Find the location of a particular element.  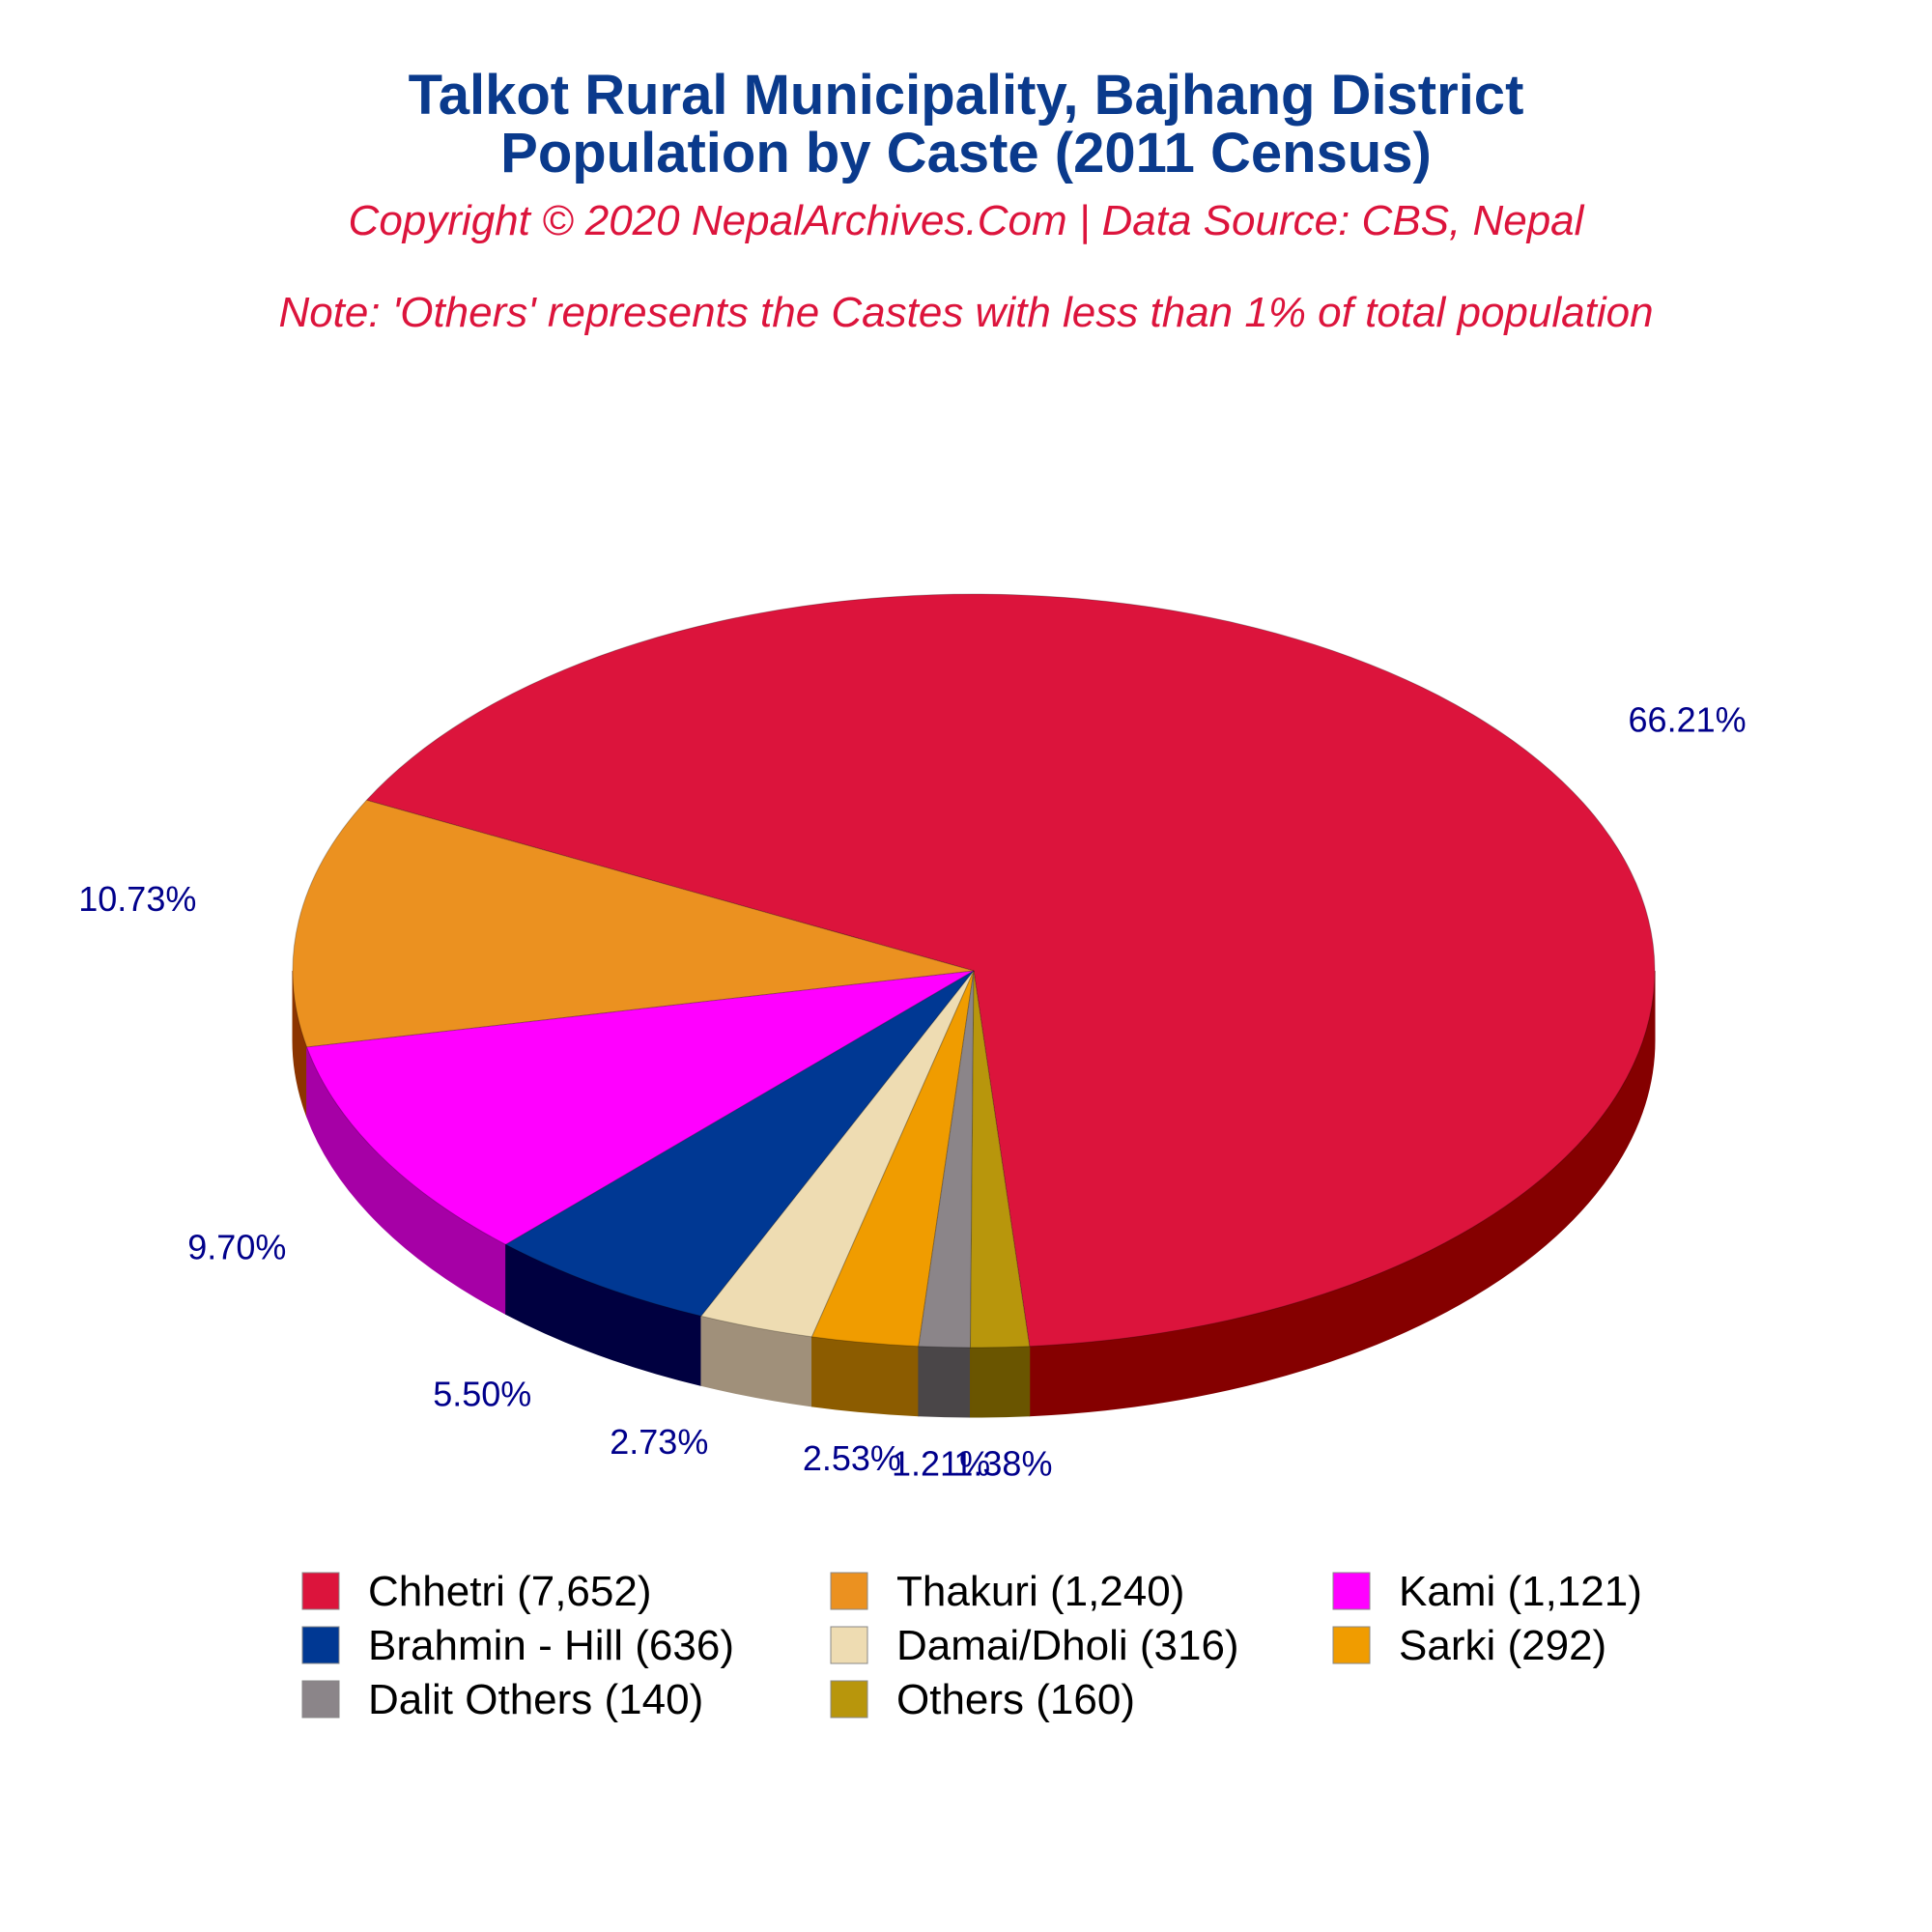

pie-label-damai-dholi: 2.73% is located at coordinates (659, 1442).